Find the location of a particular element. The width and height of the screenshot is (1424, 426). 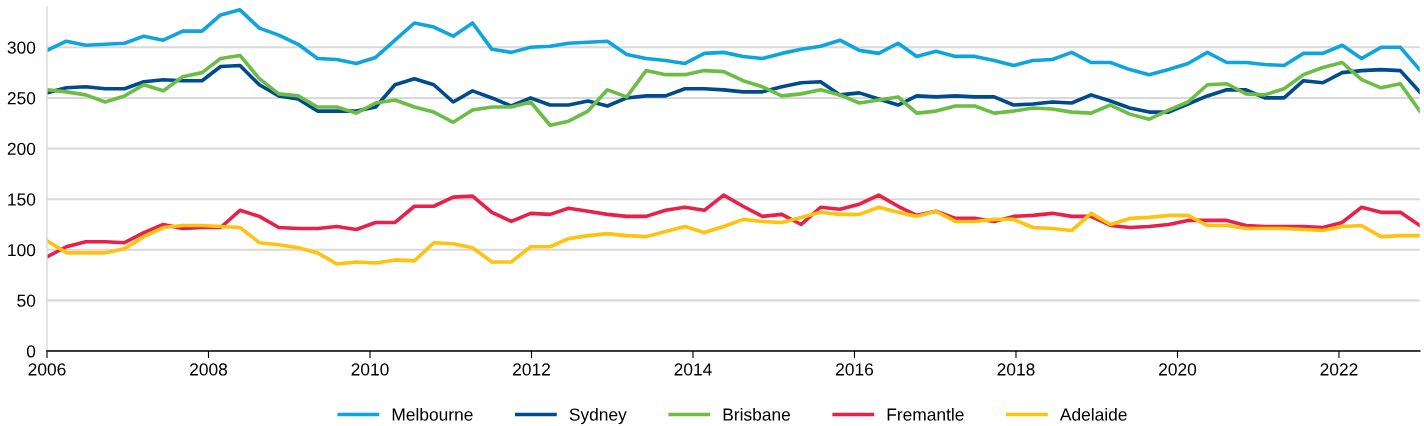

y-tick-label: 150 is located at coordinates (22, 199).